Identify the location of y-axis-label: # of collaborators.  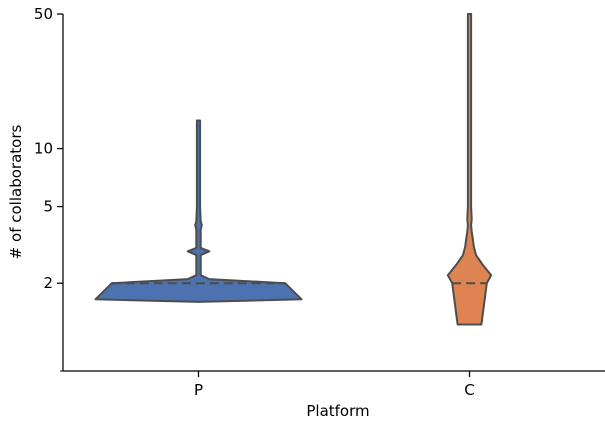
(16, 192).